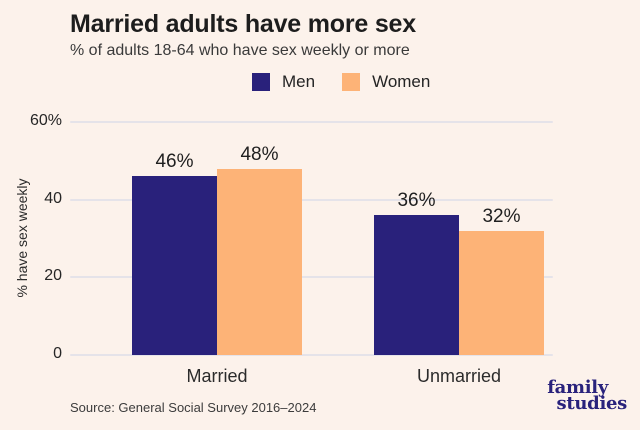 The image size is (640, 430). Describe the element at coordinates (501, 216) in the screenshot. I see `bar-value-label: 32%` at that location.